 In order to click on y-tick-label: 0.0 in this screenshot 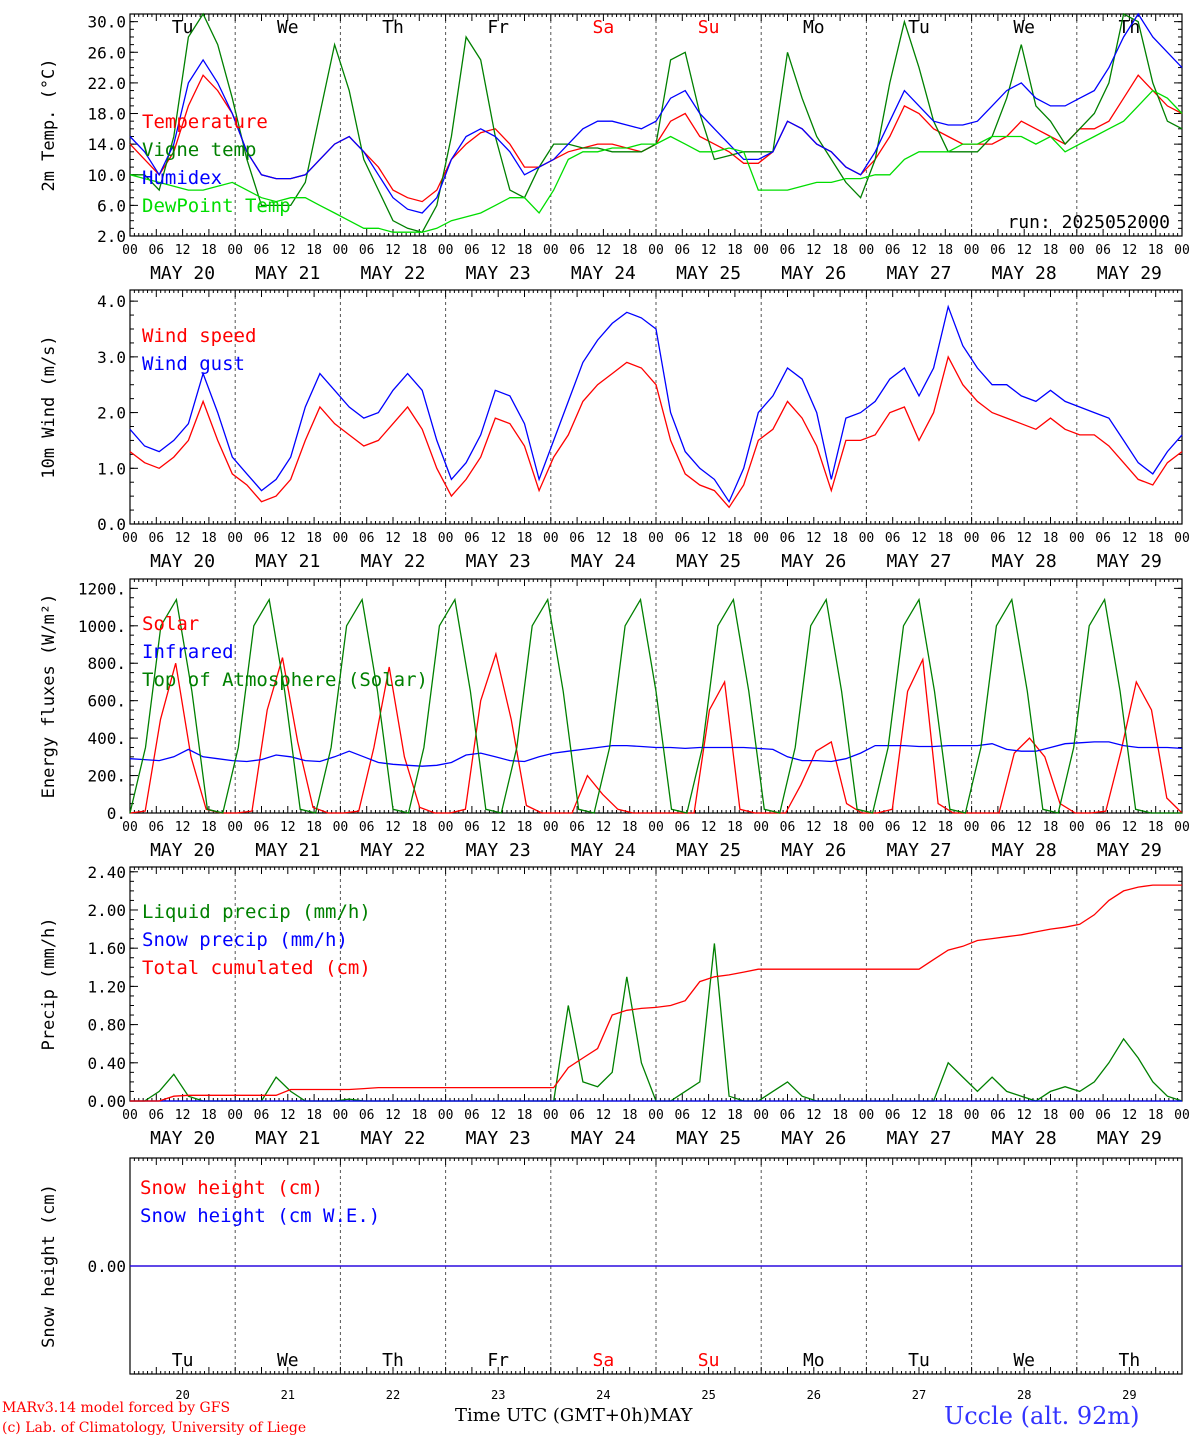, I will do `click(111, 524)`.